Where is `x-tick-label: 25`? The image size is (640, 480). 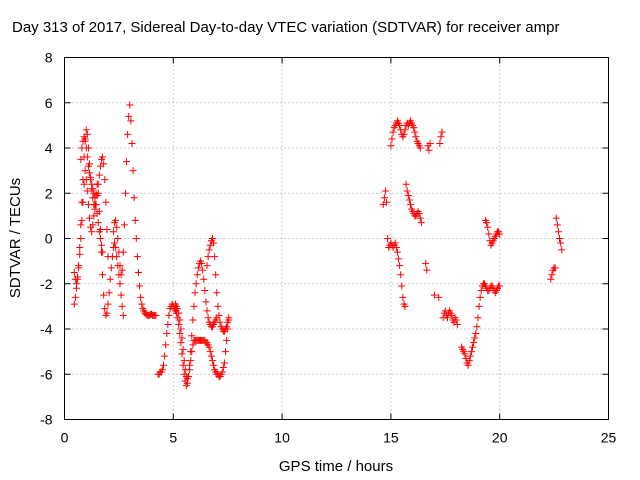
x-tick-label: 25 is located at coordinates (609, 438).